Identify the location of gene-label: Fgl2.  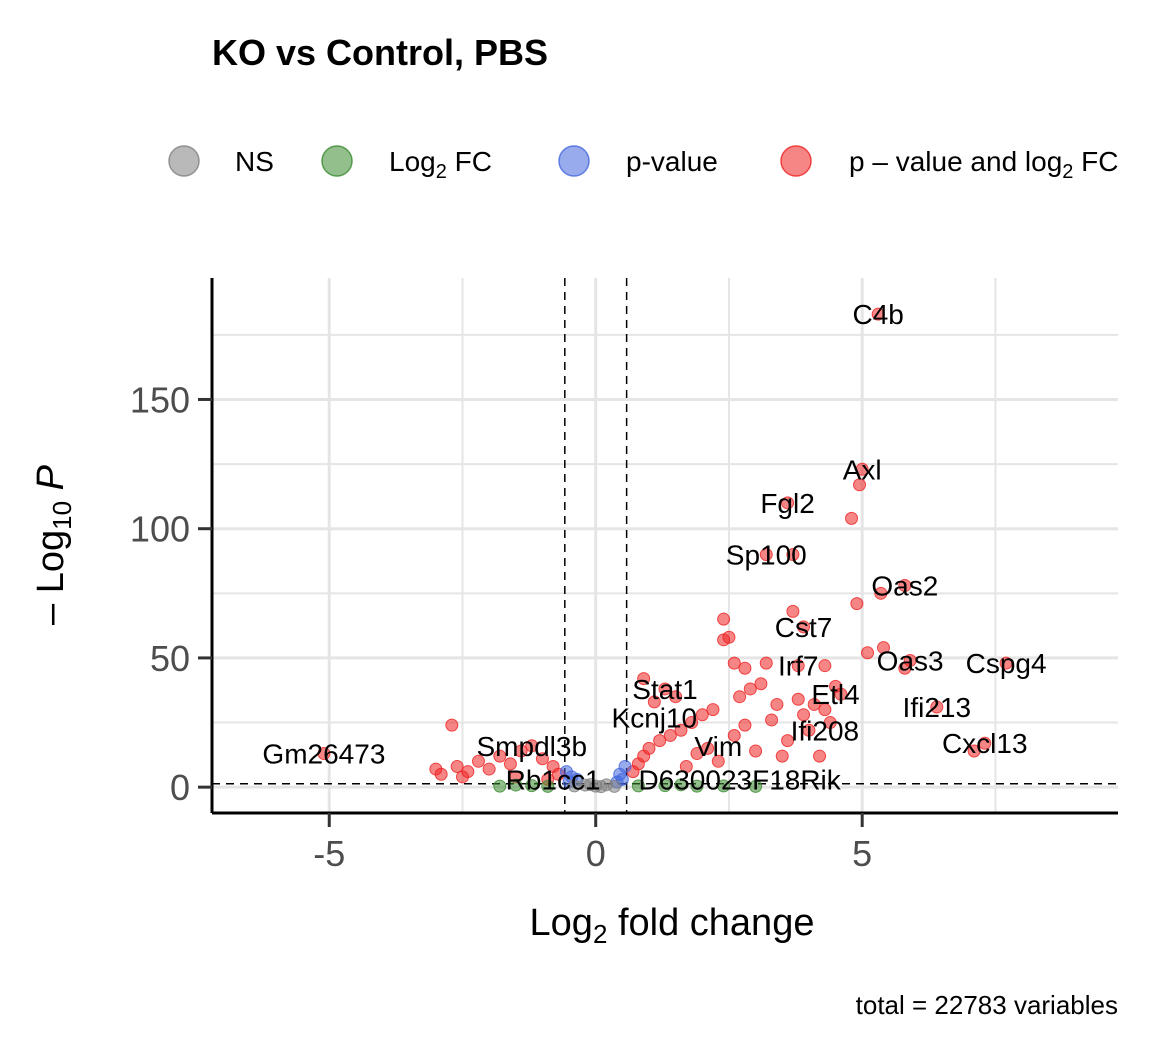
(787, 503).